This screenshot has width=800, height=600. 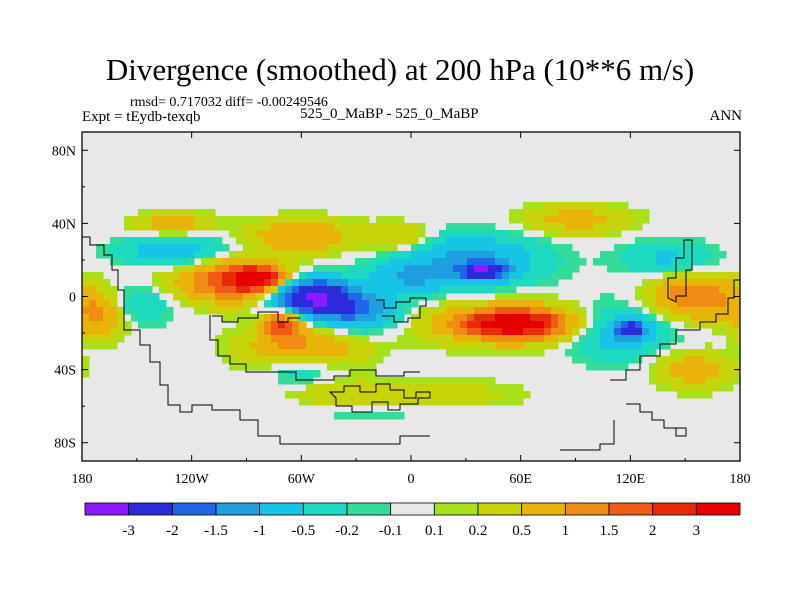 I want to click on case-label: 525_0_MaBP - 525_0_MaBP, so click(x=389, y=114).